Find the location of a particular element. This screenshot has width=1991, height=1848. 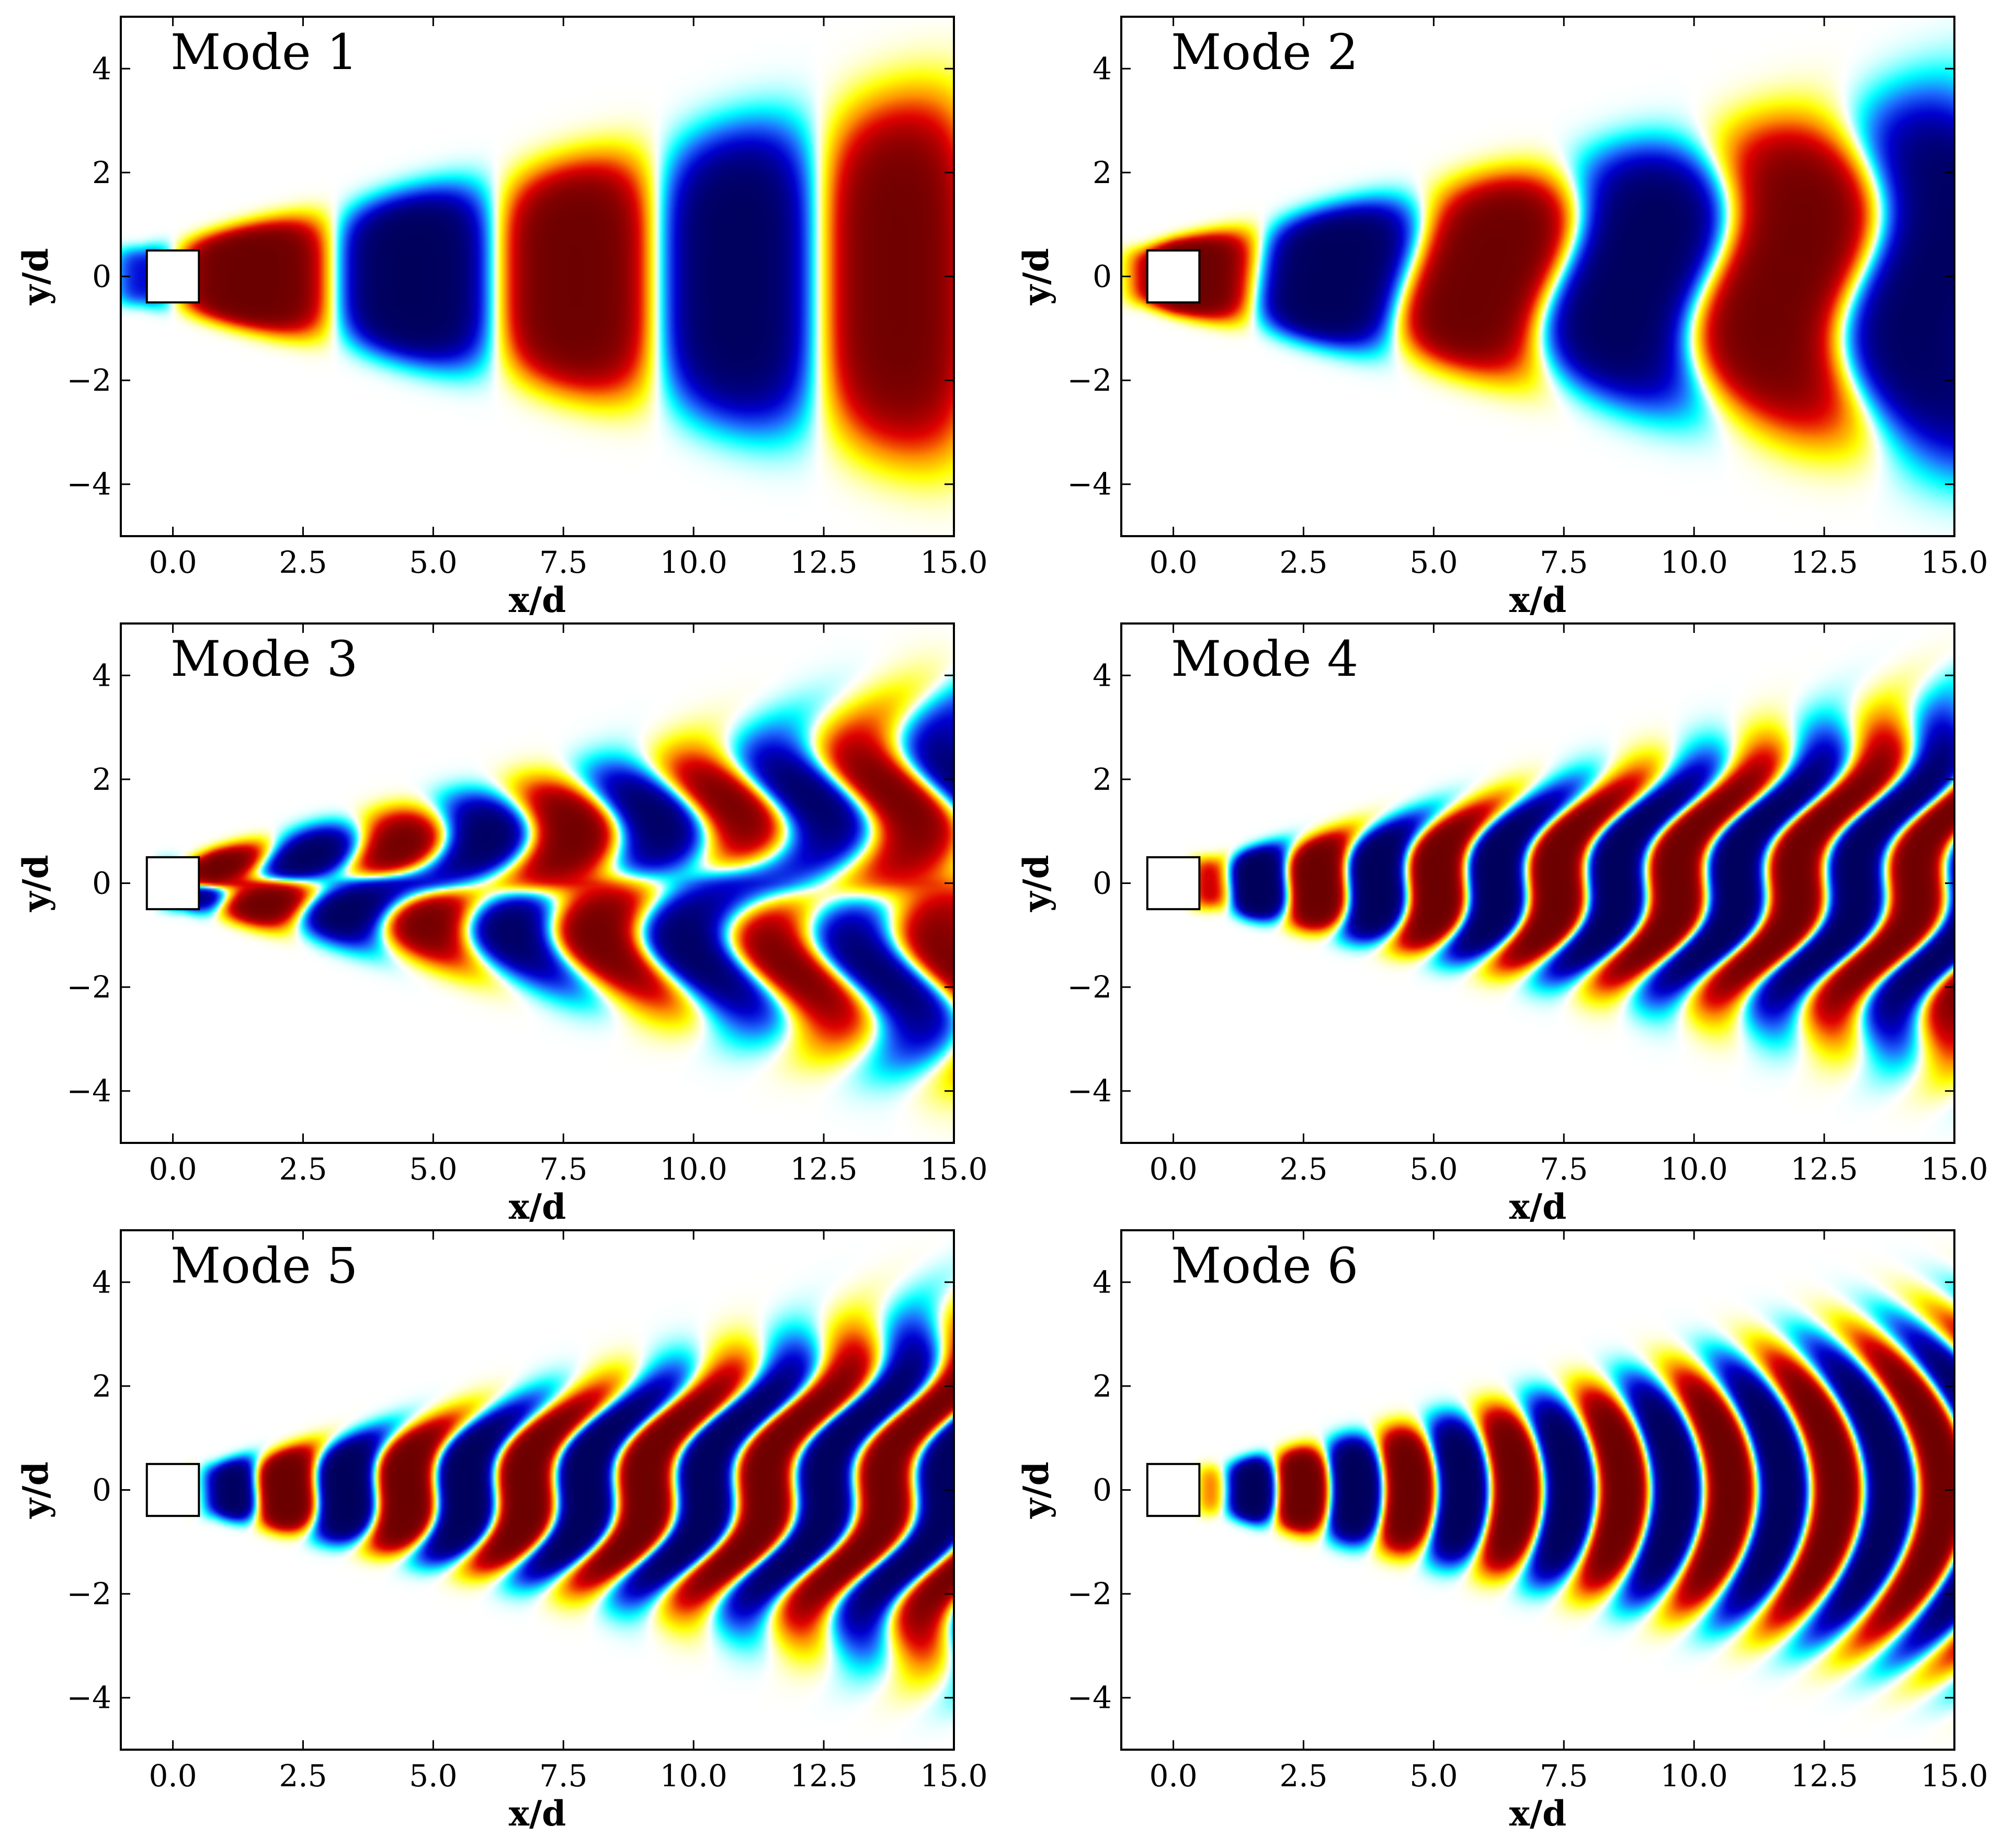

panel-title: Mode 3 is located at coordinates (264, 659).